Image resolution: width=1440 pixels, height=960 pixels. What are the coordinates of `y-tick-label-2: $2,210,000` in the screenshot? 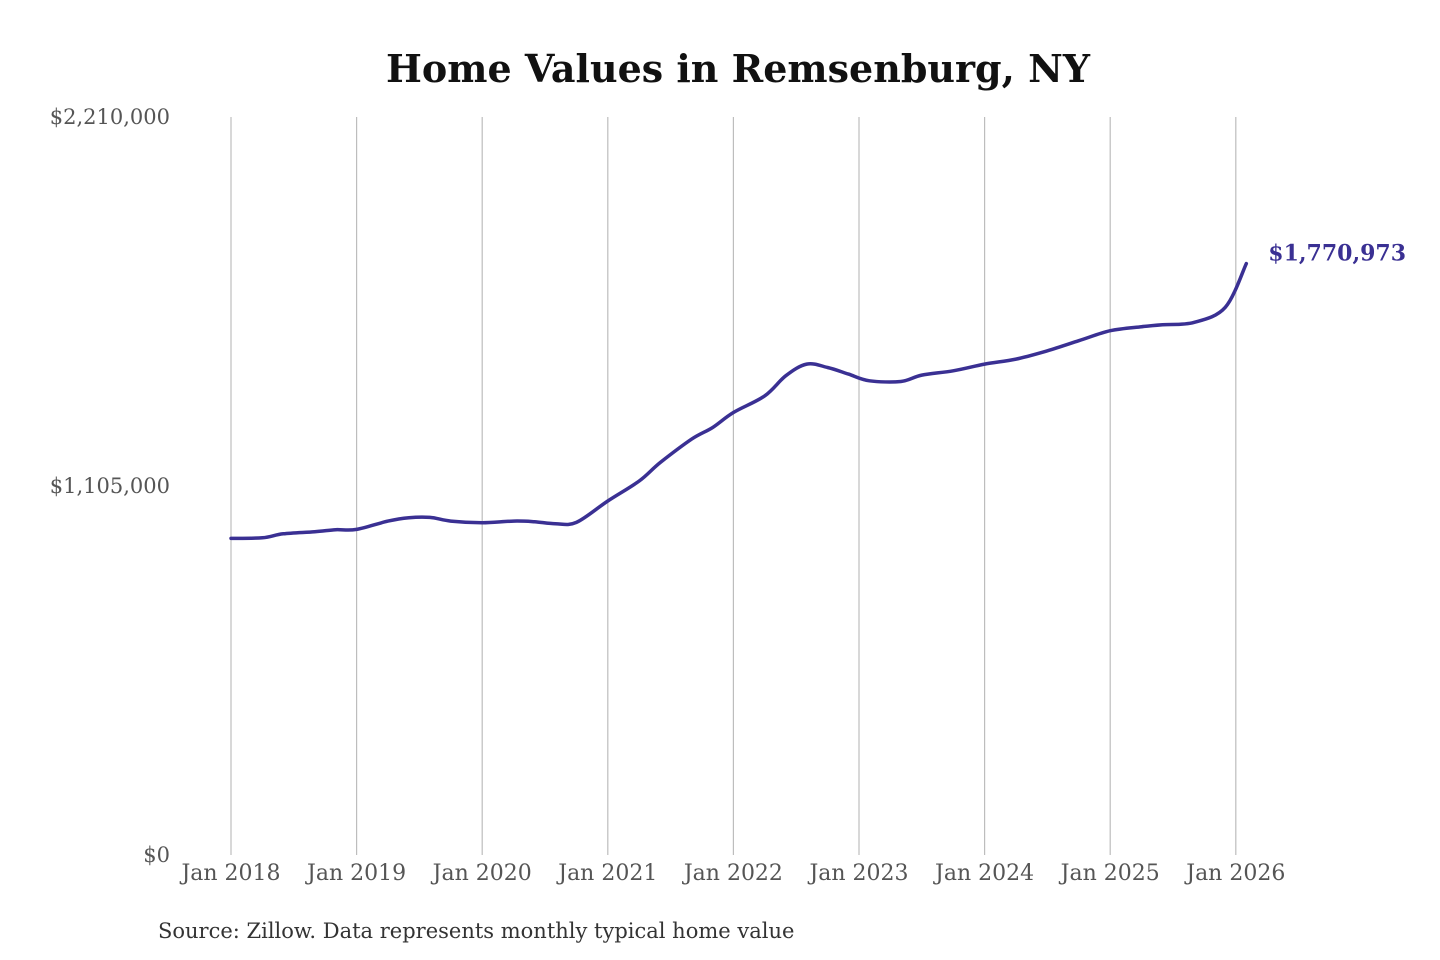 It's located at (110, 117).